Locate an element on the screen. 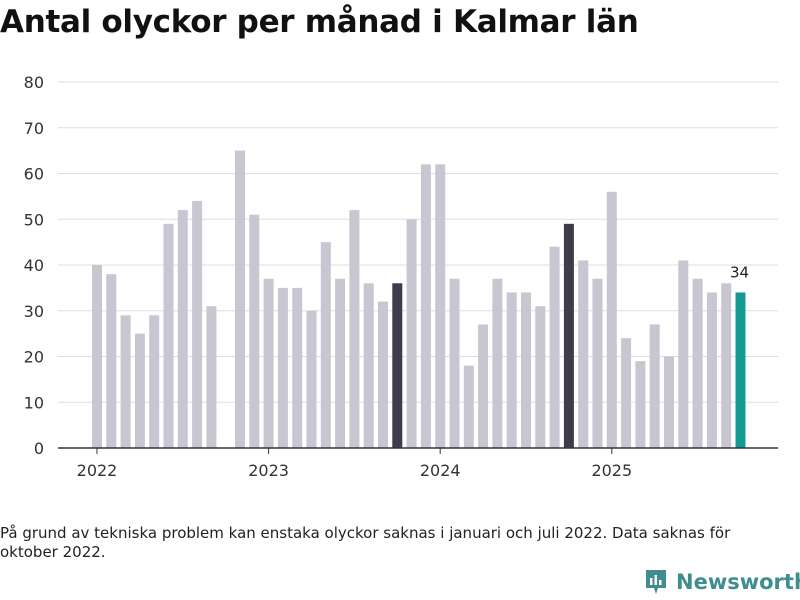  x-tick-label: 2022 is located at coordinates (97, 470).